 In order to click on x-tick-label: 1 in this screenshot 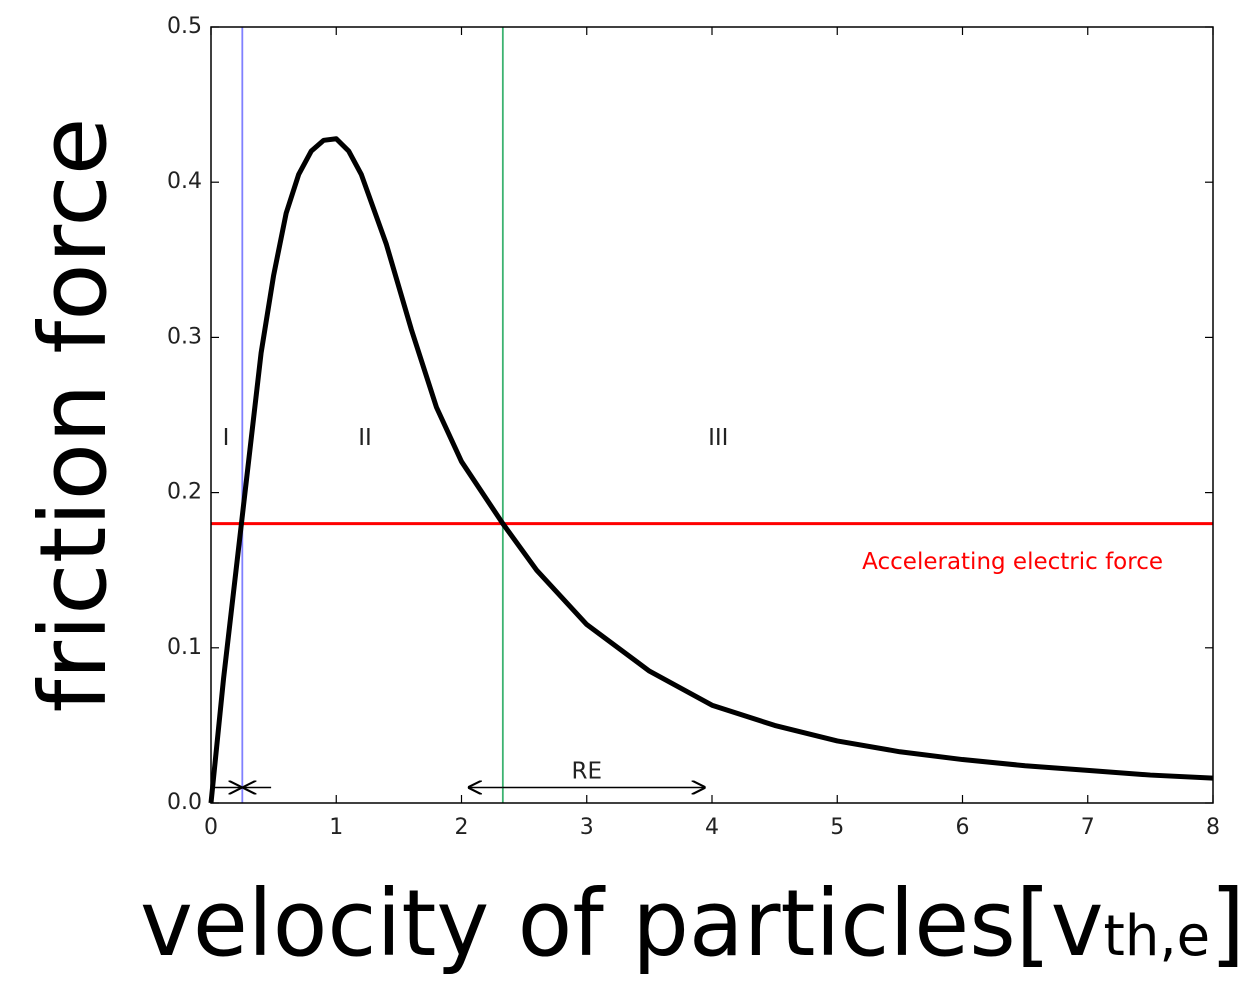, I will do `click(336, 827)`.